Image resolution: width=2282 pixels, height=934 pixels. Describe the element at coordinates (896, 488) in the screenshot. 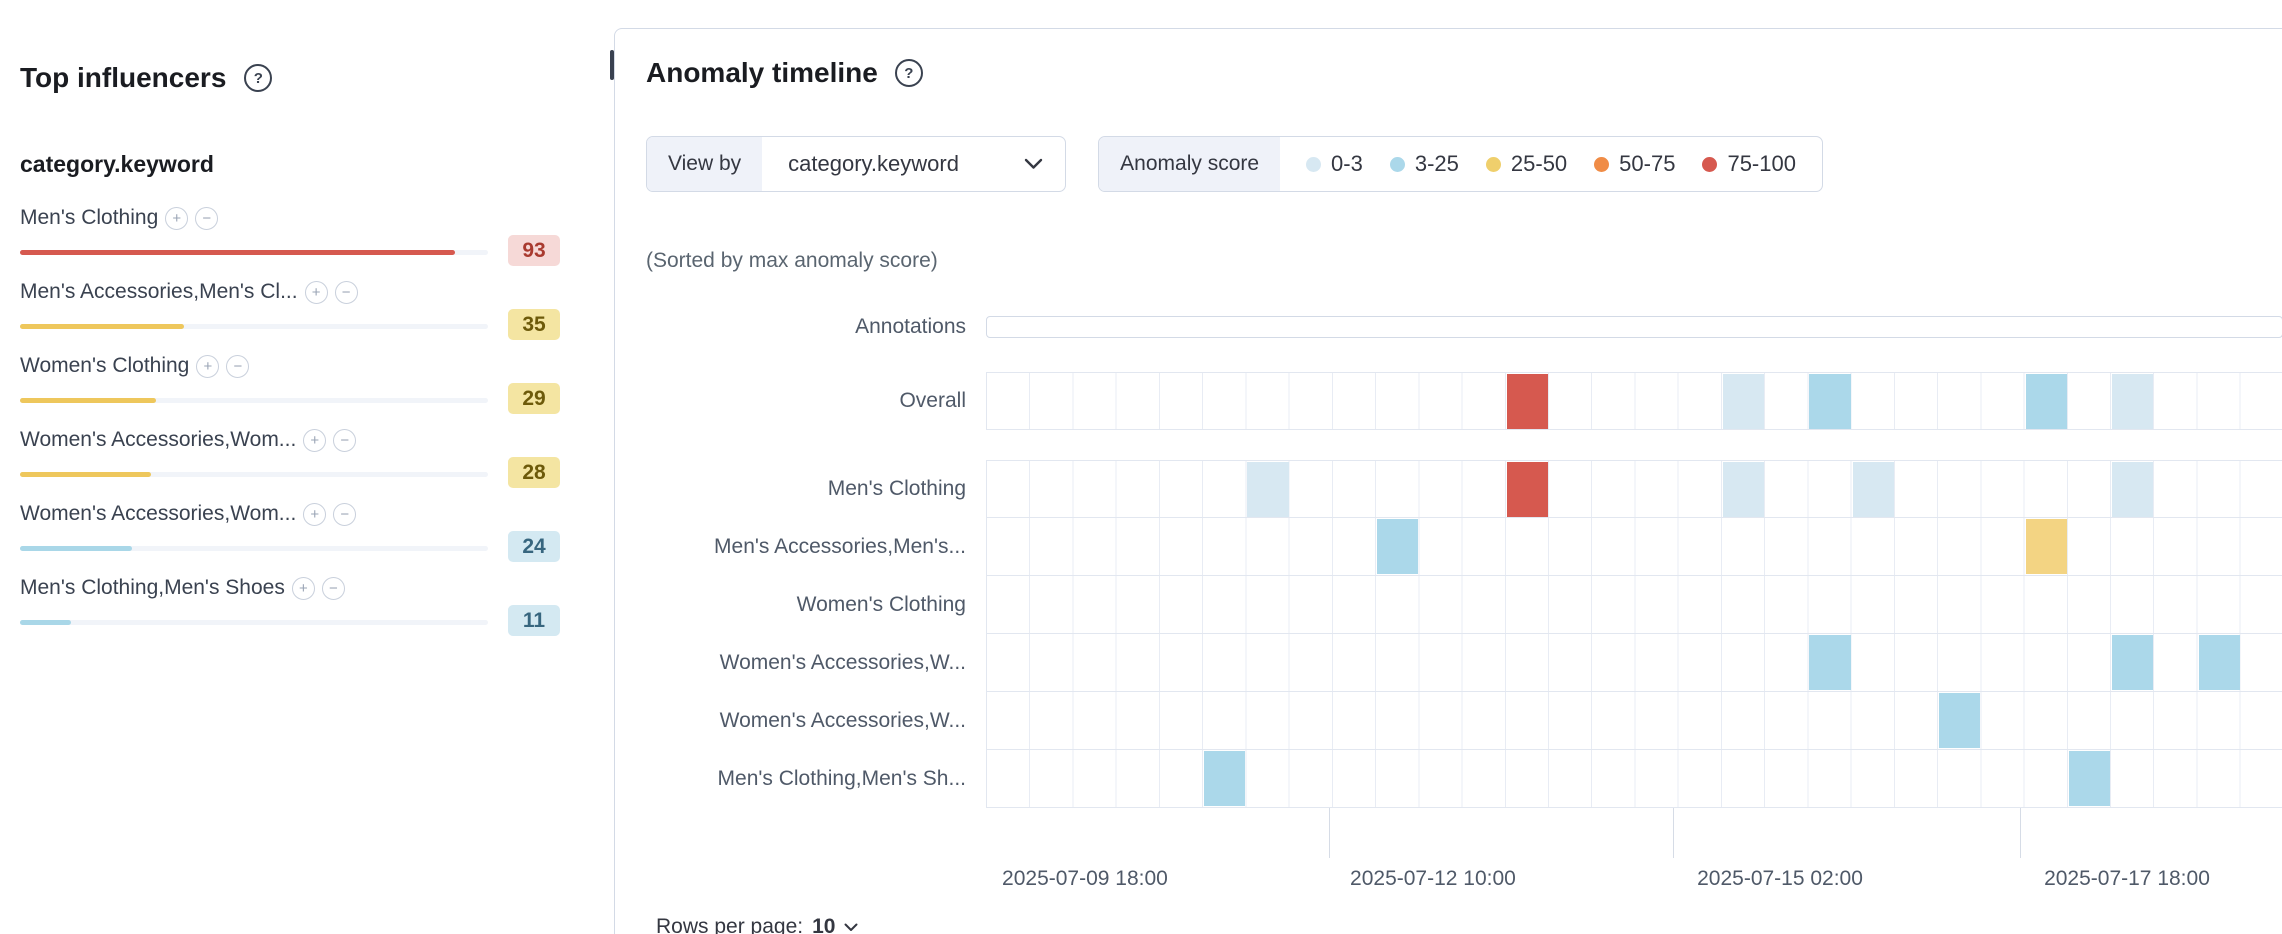

I see `swimlane-row-label: Men's Clothing` at that location.